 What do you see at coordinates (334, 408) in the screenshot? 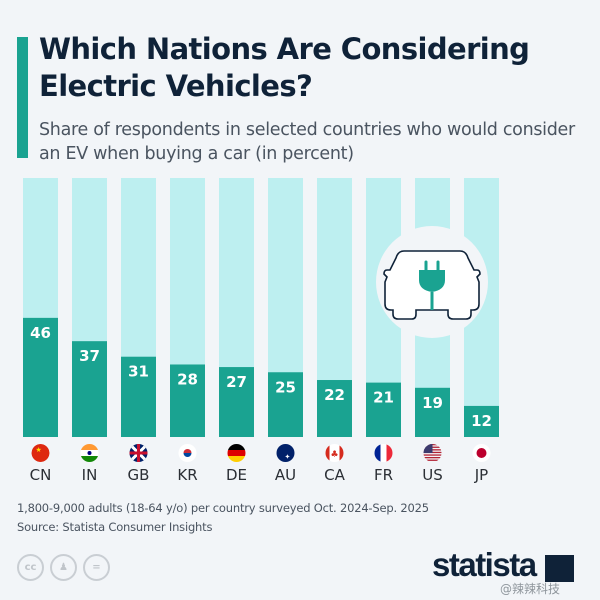
I see `bar-ca` at bounding box center [334, 408].